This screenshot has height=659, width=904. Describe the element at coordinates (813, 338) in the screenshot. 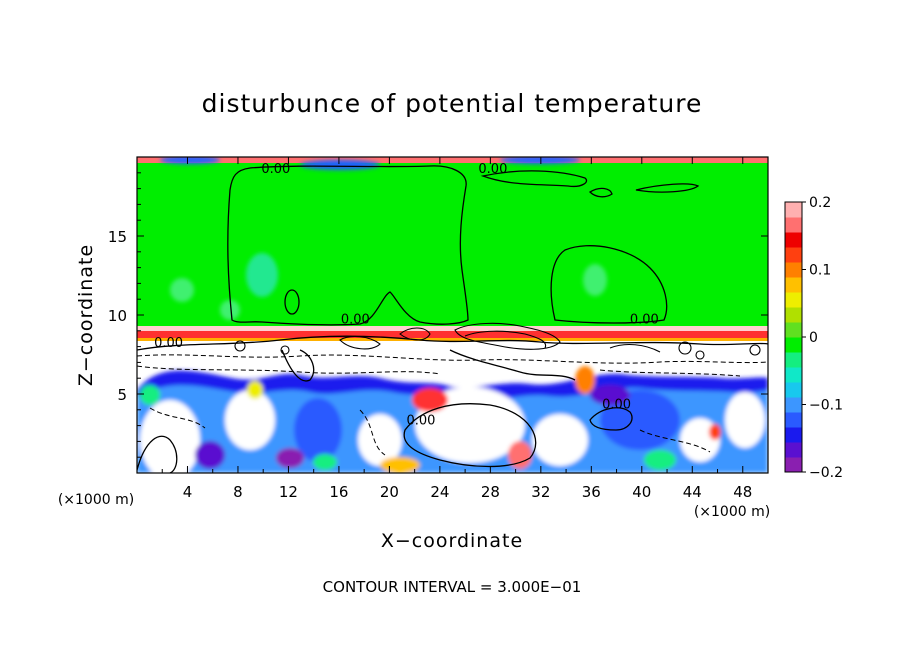

I see `colorbar-tick-label: 0` at that location.